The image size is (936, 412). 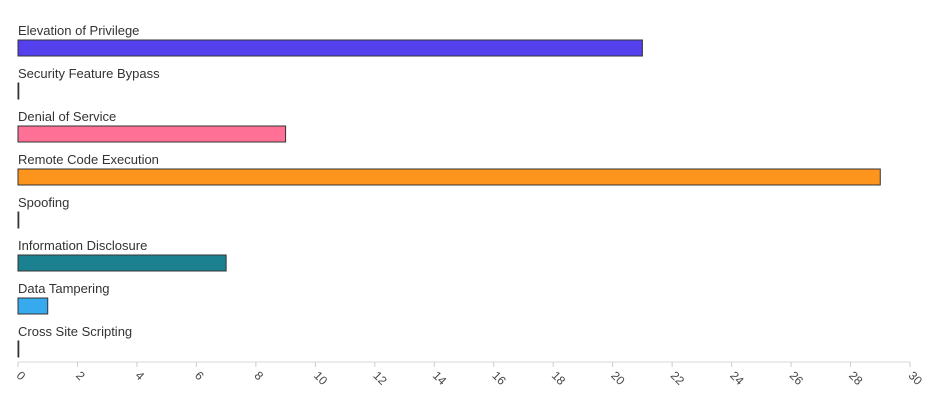 I want to click on category-label-remote-code-execution: Remote Code Execution, so click(x=88, y=159).